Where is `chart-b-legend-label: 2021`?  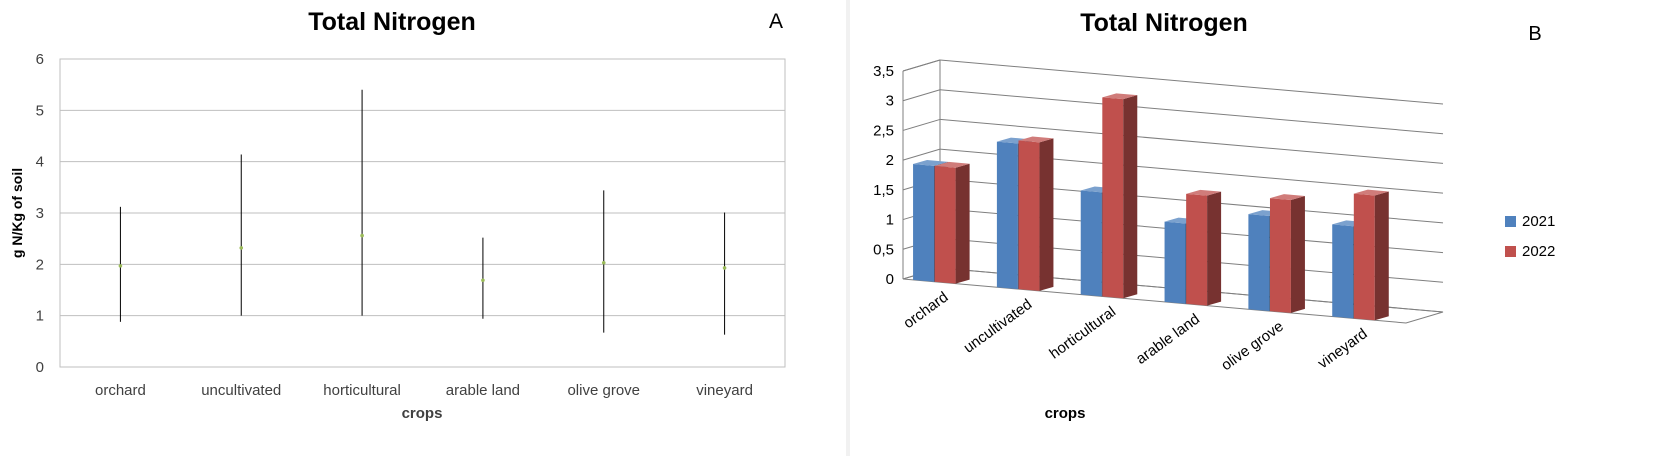
chart-b-legend-label: 2021 is located at coordinates (1538, 221).